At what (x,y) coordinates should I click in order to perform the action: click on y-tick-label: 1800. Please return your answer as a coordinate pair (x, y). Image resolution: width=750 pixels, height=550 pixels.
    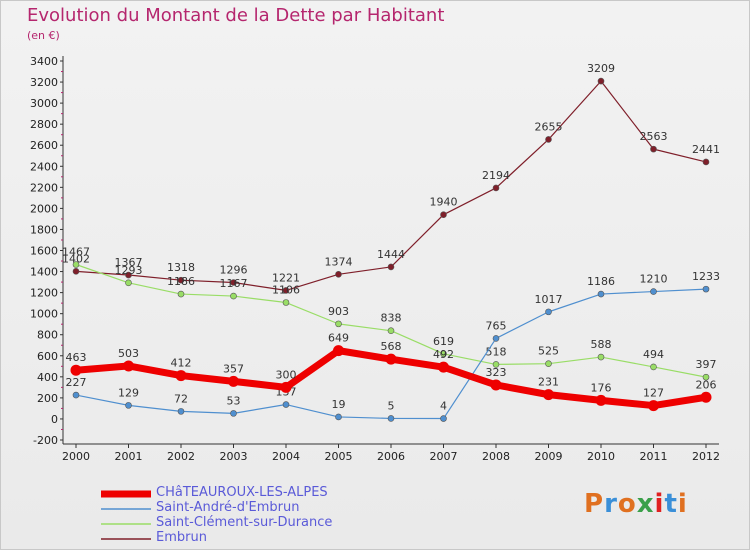
    Looking at the image, I should click on (44, 229).